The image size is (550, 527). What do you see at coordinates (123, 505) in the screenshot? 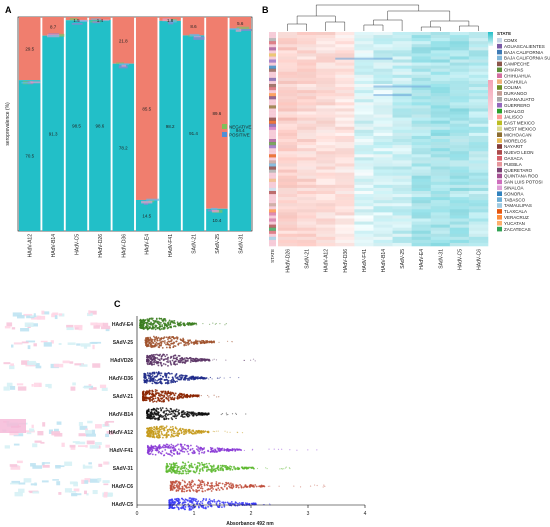
I see `category-label-HAdV-C5: HAdV-C5` at bounding box center [123, 505].